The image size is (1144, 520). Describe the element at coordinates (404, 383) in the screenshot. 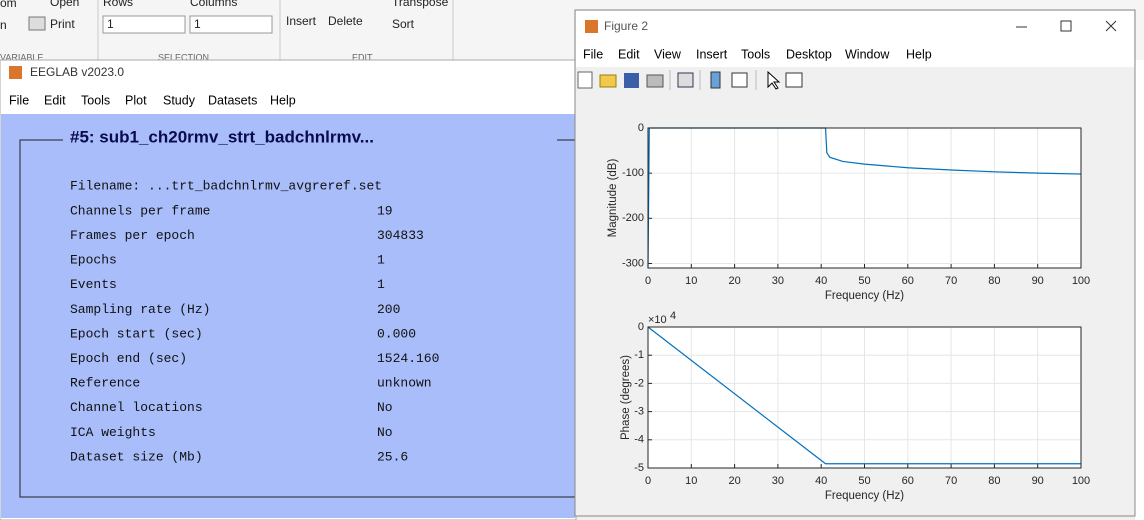

I see `row-value: unknown` at that location.